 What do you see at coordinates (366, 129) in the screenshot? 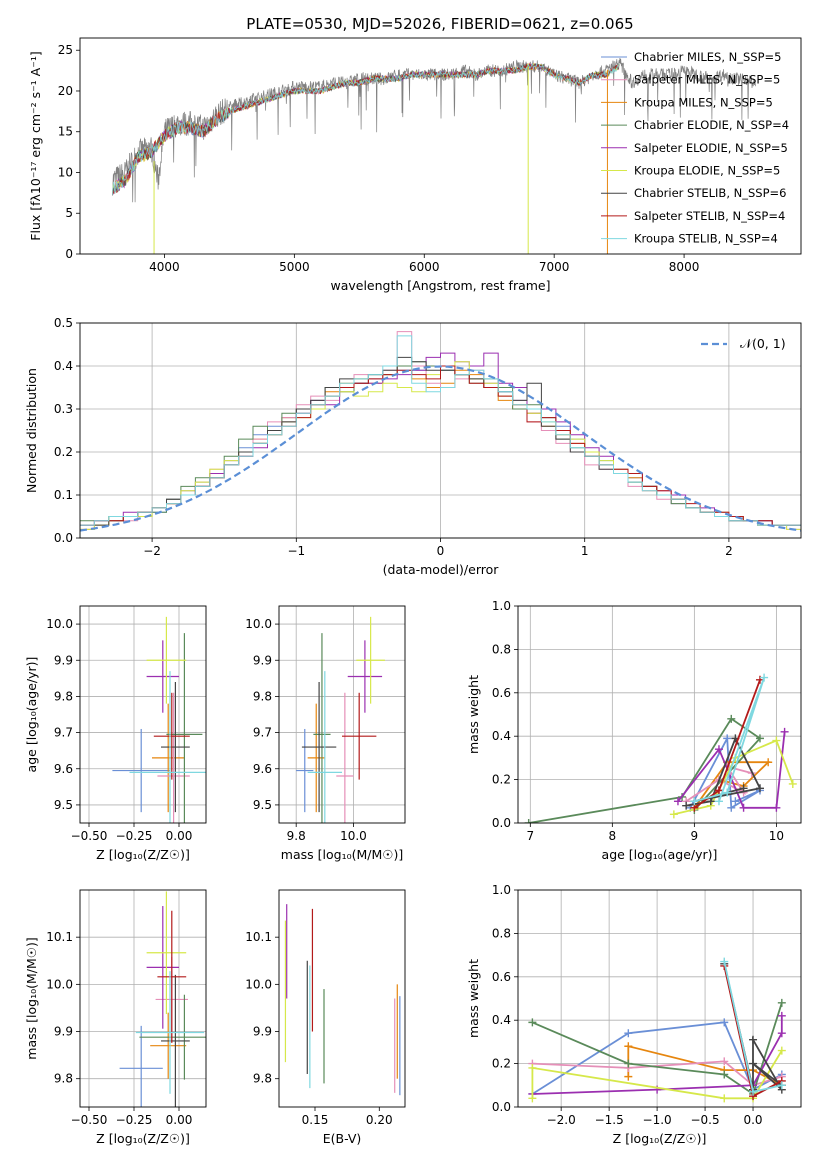
I see `spectrum-model-line` at bounding box center [366, 129].